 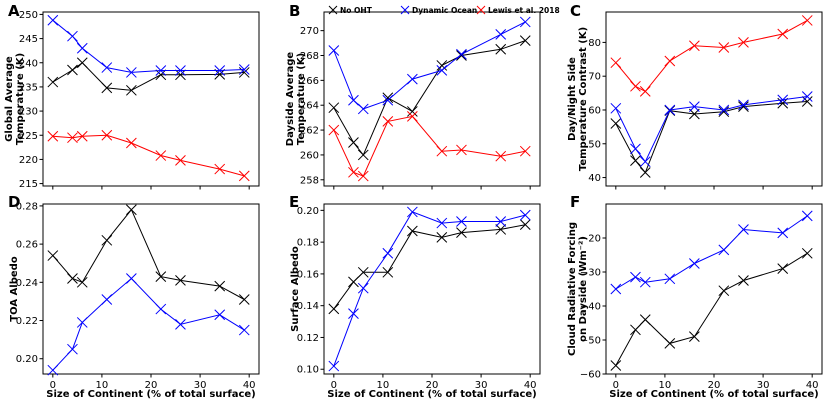 I want to click on y-axis-label: Temperature (K), so click(x=20, y=99).